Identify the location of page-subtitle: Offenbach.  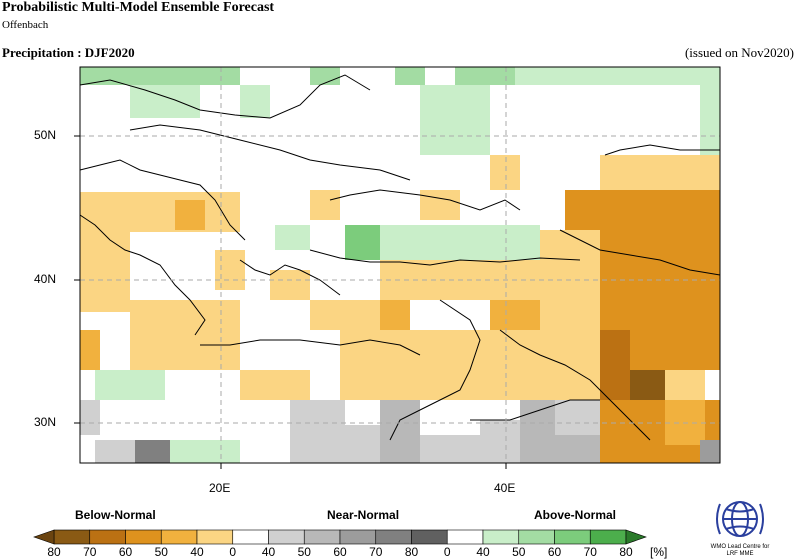
(25, 25).